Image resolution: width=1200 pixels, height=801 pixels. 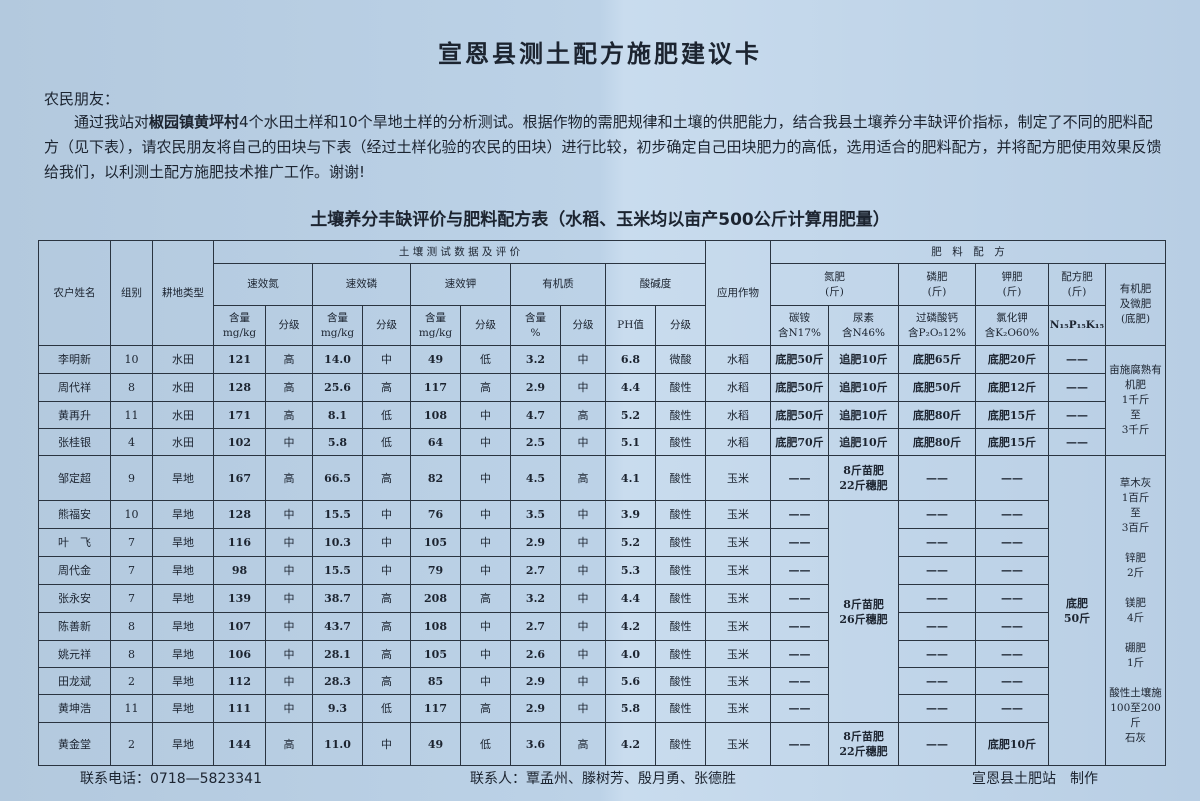 I want to click on p-content: 43.7, so click(x=337, y=626).